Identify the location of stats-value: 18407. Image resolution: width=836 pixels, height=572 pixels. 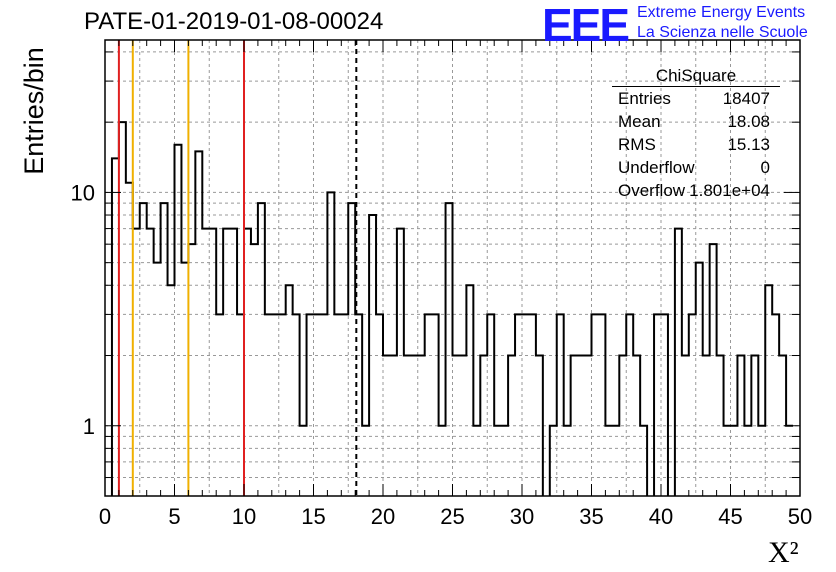
(746, 98).